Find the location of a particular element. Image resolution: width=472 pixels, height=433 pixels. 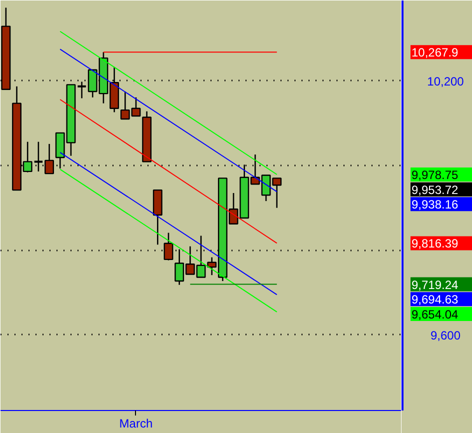

text: 9,694.63 is located at coordinates (435, 299).